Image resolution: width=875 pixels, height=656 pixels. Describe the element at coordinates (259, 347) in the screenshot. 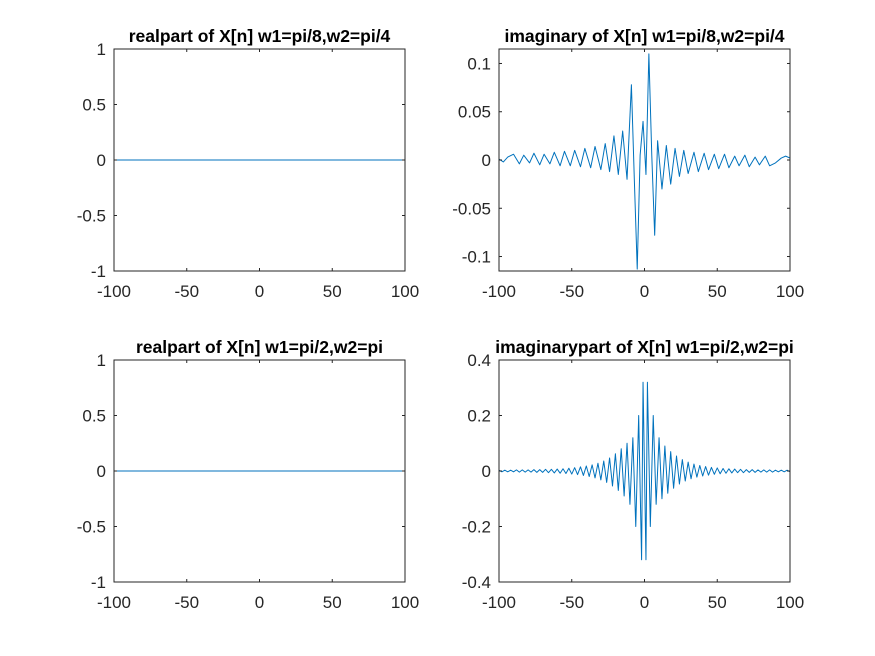

I see `subplot-title: realpart of X[n] w1=pi/2,w2=pi` at that location.